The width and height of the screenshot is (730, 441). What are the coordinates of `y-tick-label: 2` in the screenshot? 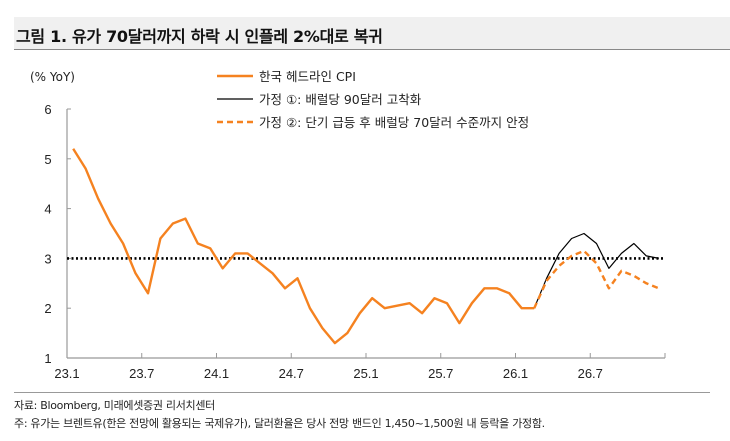 It's located at (47, 308).